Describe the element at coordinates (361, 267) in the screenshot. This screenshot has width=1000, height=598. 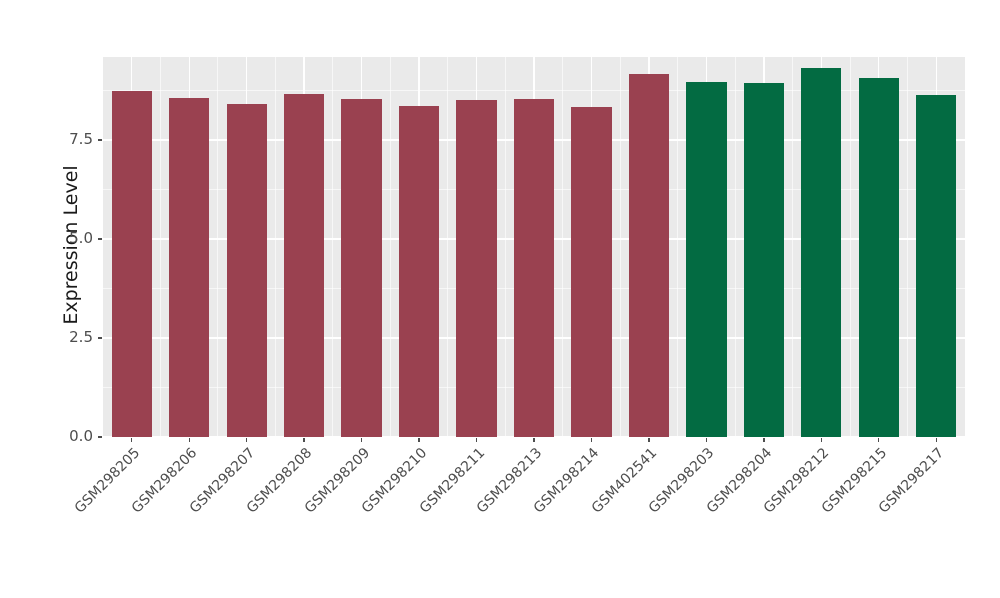
I see `bar-GSM298209` at that location.